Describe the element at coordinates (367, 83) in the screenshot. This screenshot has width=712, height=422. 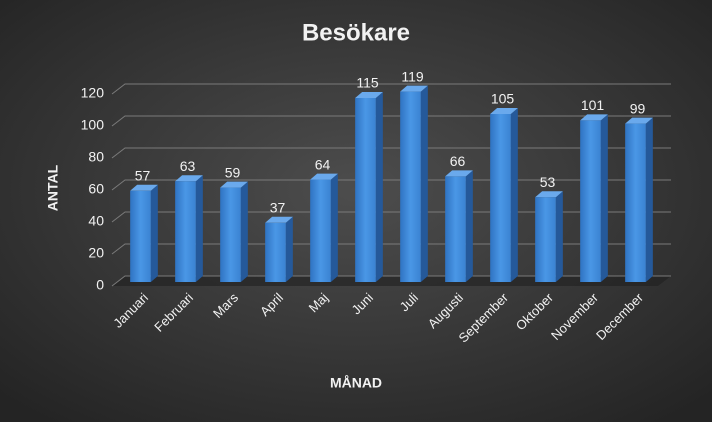
I see `data-label: 115` at that location.